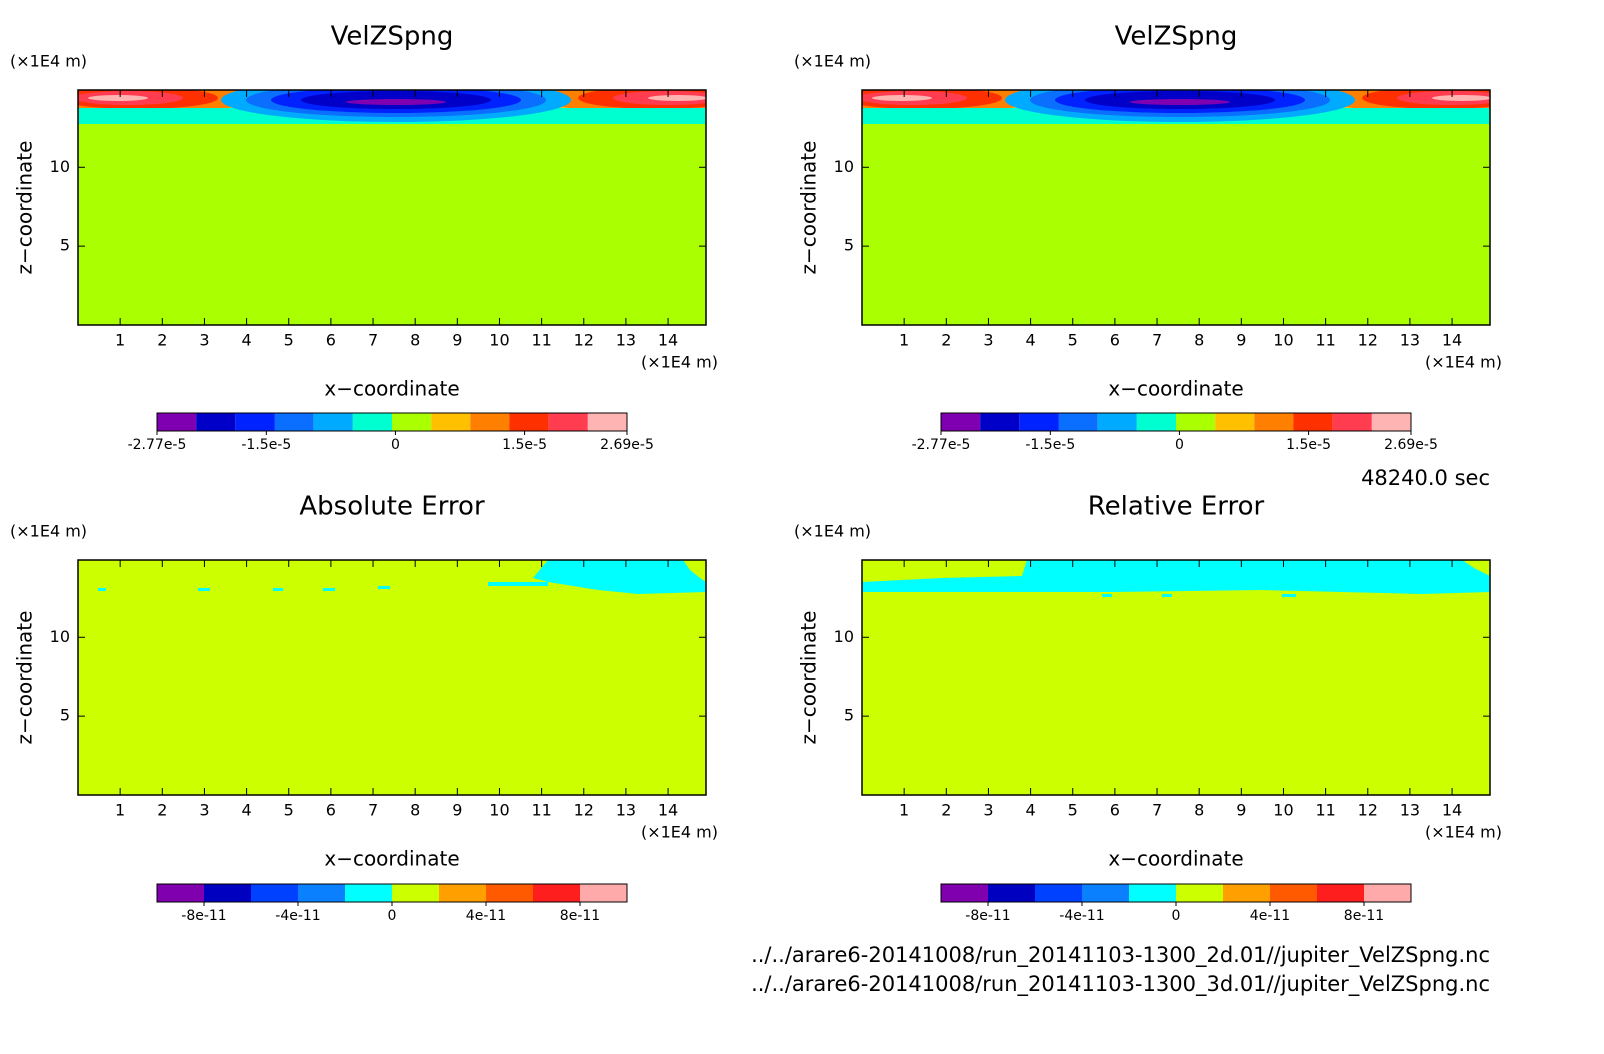  Describe the element at coordinates (1425, 478) in the screenshot. I see `time-label: 48240.0 sec` at that location.